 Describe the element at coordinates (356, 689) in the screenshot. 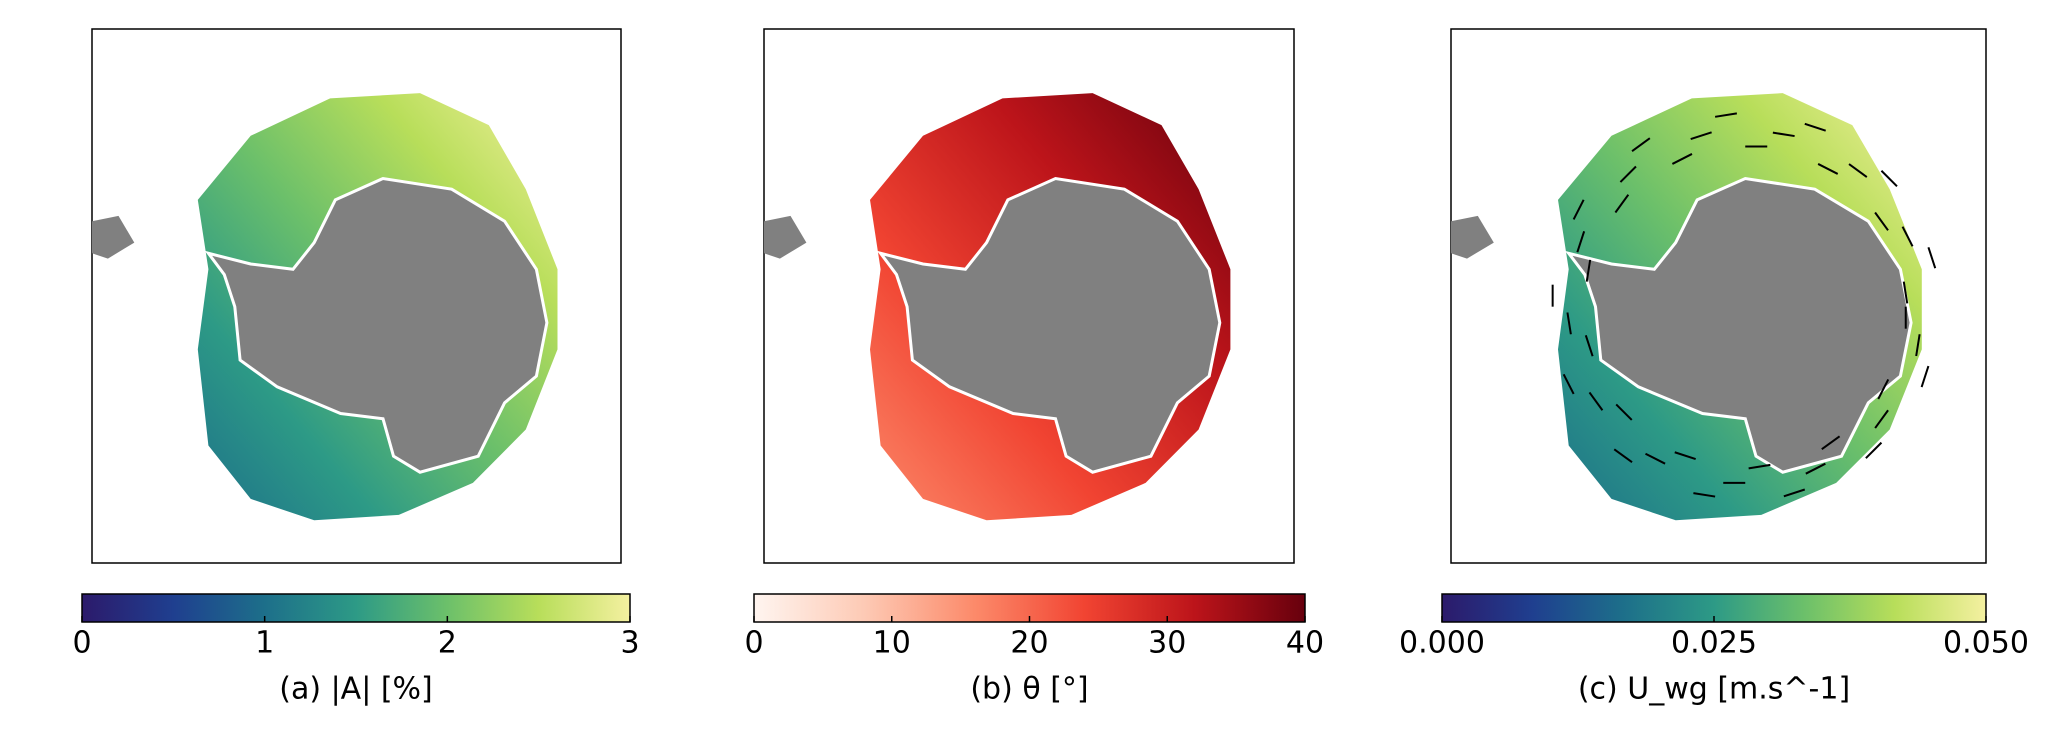

I see `panel-label: (a) |A| [%]` at that location.